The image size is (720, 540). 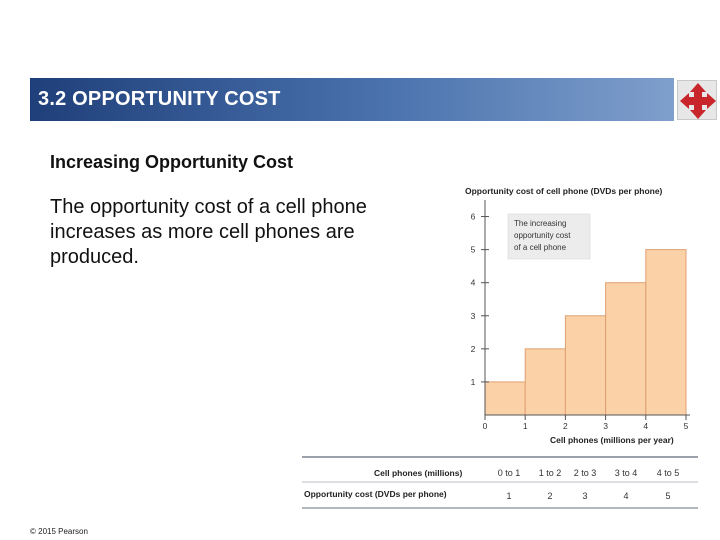 I want to click on y-tick-label-1: 1, so click(x=473, y=382).